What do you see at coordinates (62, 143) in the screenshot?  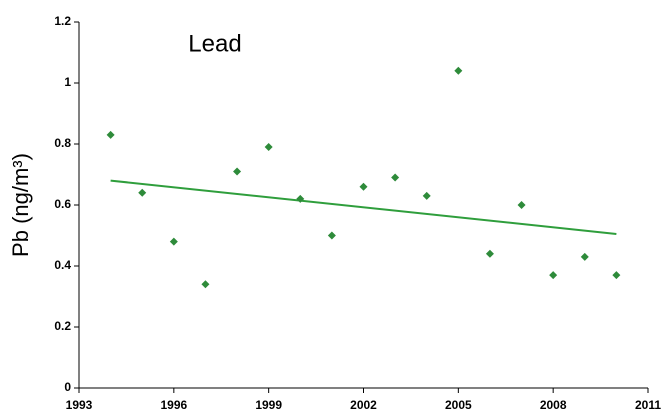 I see `y-tick-label: 0.8` at bounding box center [62, 143].